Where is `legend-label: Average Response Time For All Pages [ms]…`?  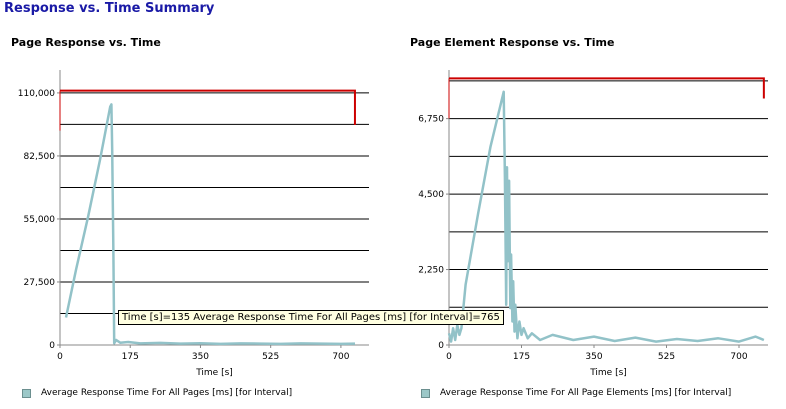
legend-label: Average Response Time For All Pages [ms]… is located at coordinates (167, 393).